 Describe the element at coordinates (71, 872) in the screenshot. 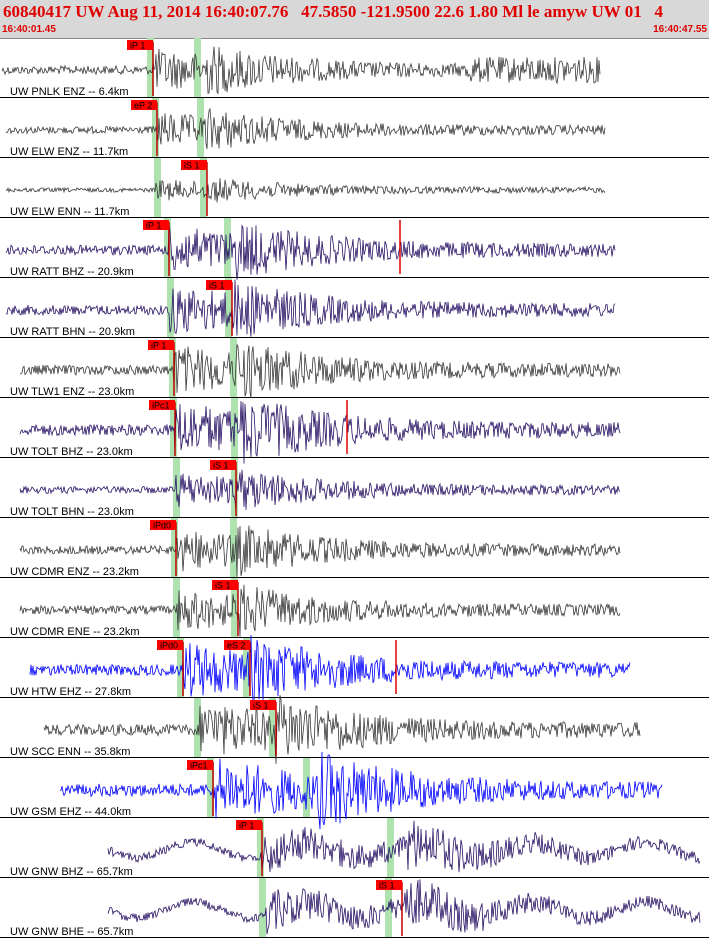

I see `station-label: UW GNW BHZ -- 65.7km` at that location.